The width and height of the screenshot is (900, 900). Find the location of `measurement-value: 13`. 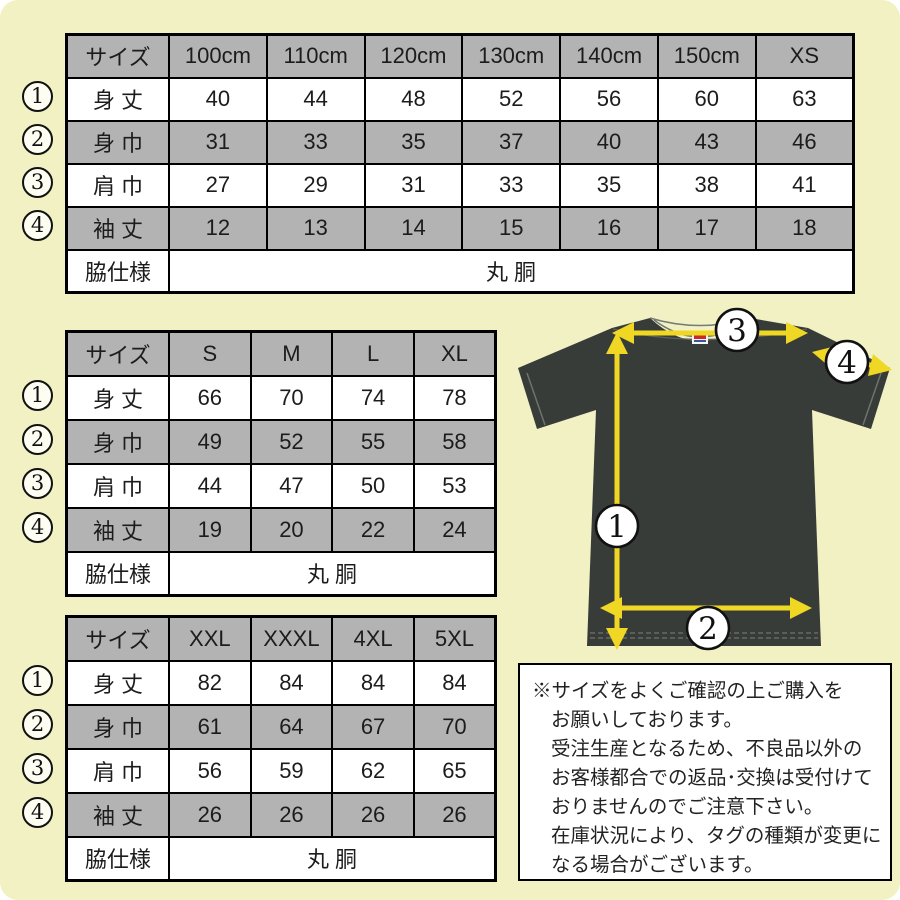

measurement-value: 13 is located at coordinates (315, 228).